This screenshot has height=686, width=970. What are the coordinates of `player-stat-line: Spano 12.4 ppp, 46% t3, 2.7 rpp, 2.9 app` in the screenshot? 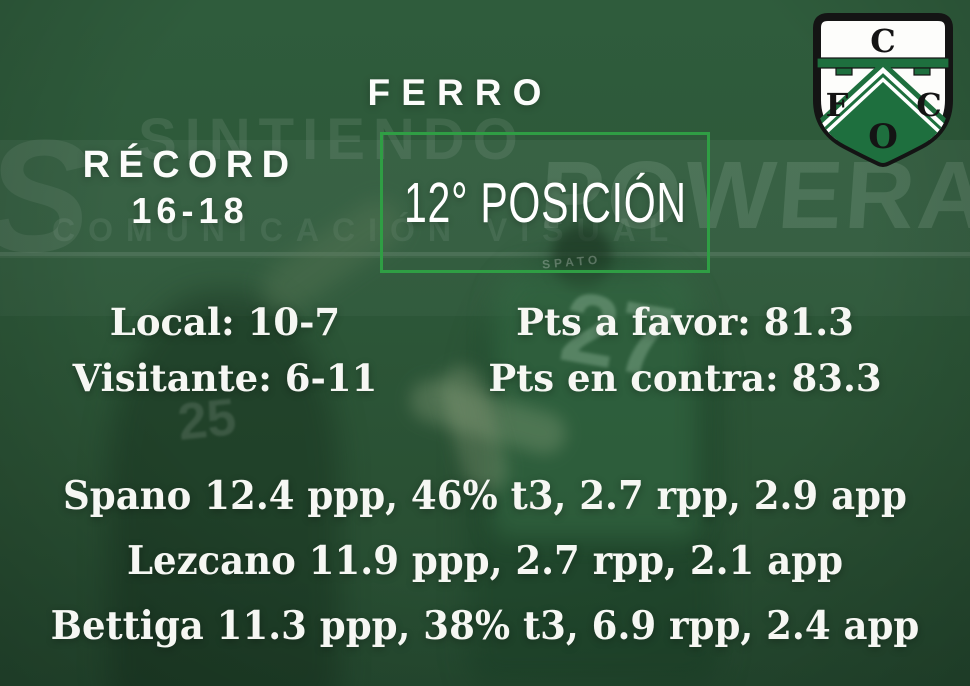 It's located at (485, 496).